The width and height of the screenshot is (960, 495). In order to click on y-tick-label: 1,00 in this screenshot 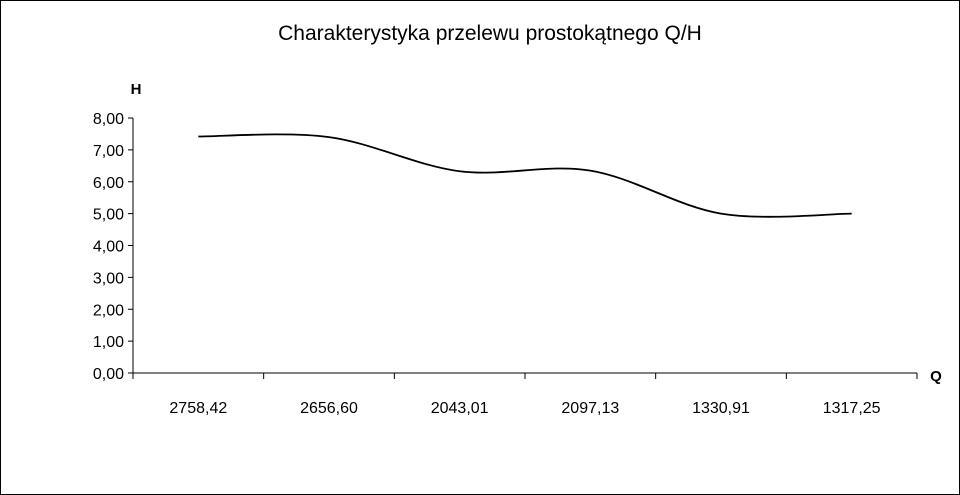, I will do `click(108, 342)`.